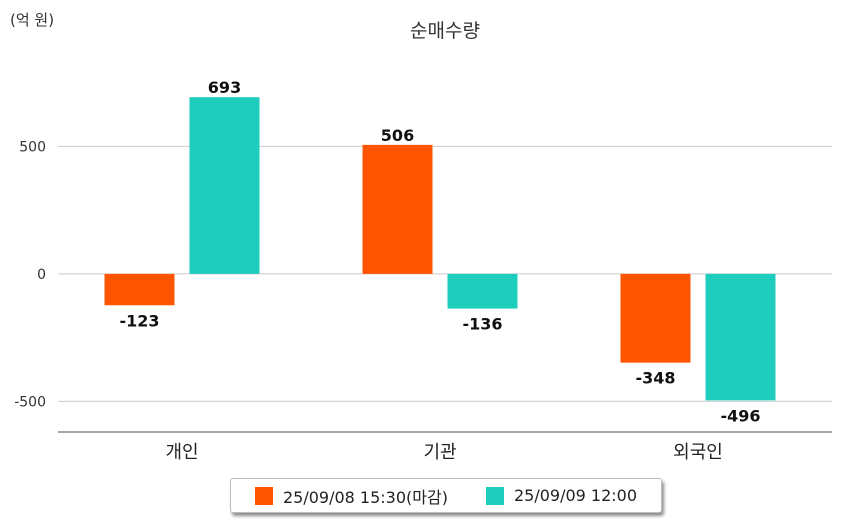  I want to click on legend-label: 25/09/08 15:30(마감), so click(365, 497).